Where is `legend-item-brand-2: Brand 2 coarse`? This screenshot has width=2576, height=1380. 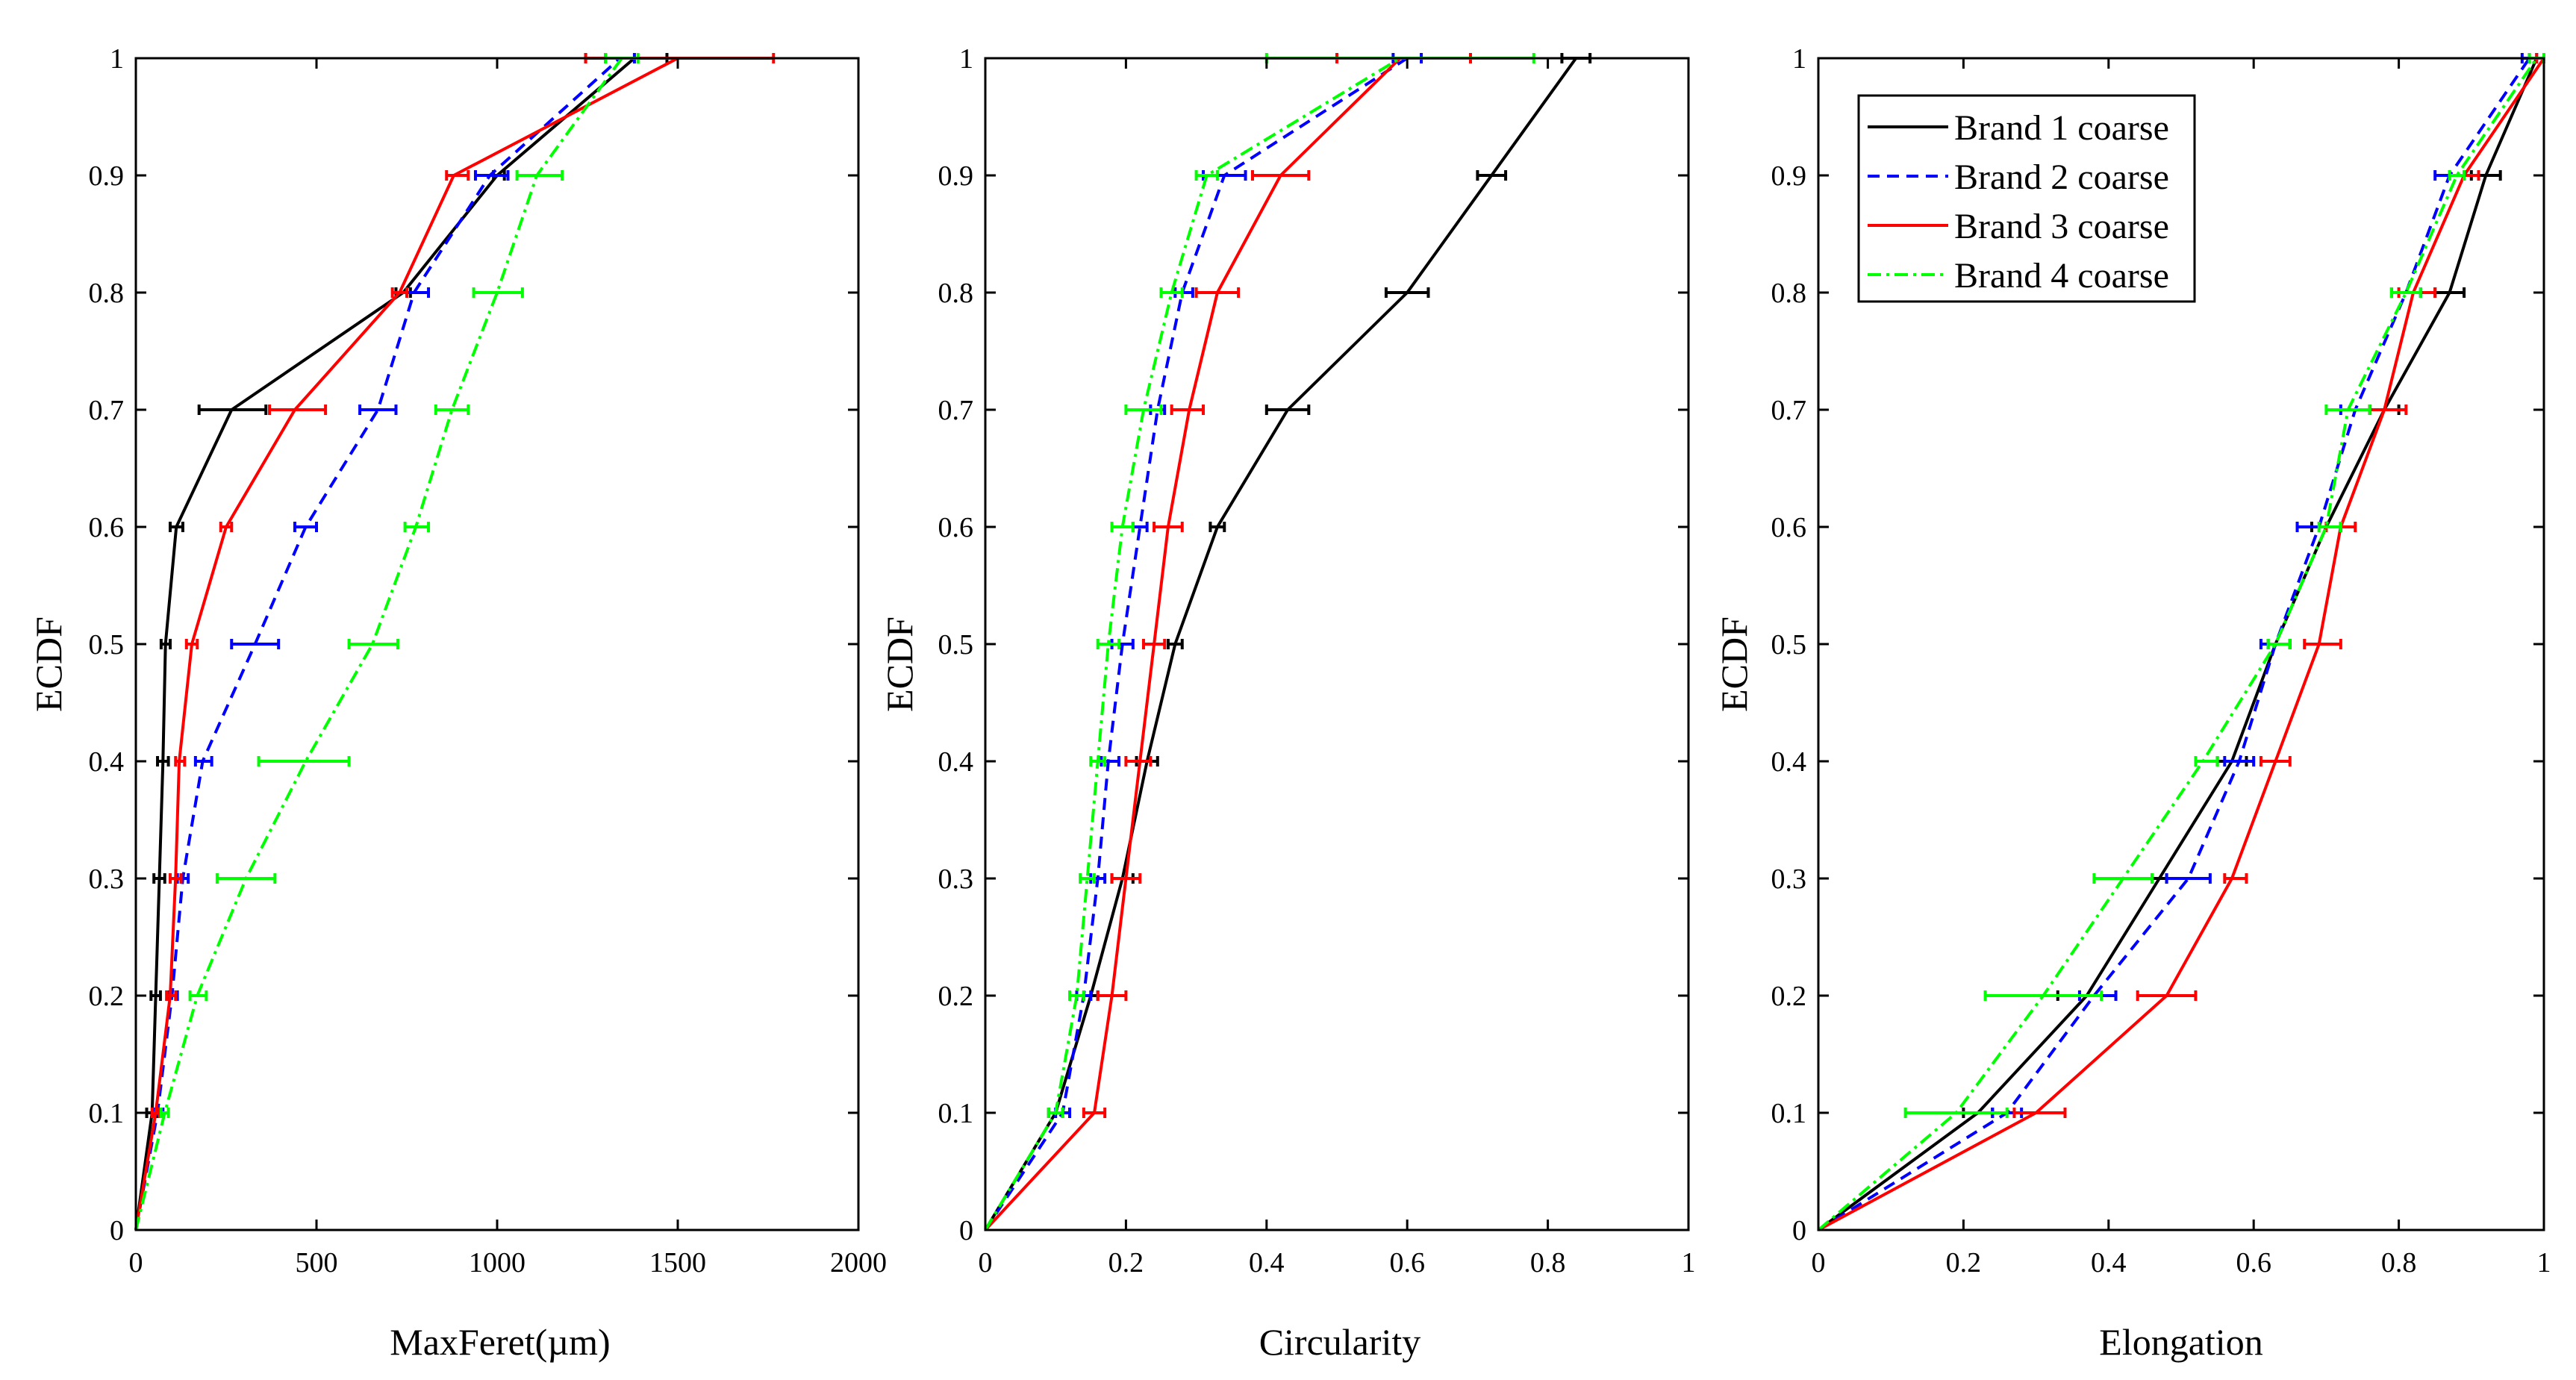 legend-item-brand-2: Brand 2 coarse is located at coordinates (2018, 177).